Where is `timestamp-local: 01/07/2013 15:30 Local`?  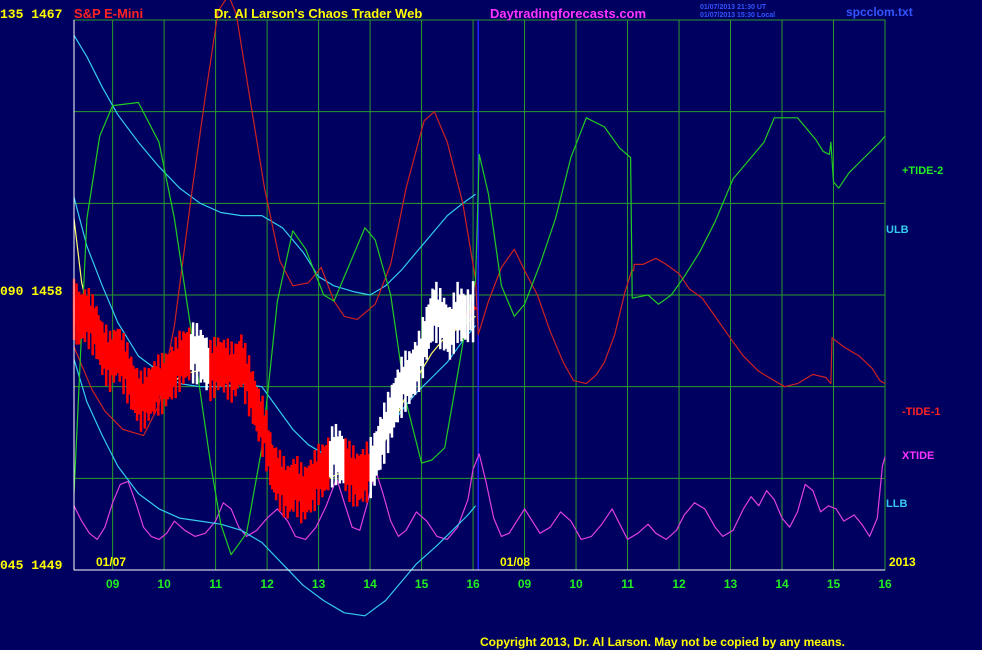 timestamp-local: 01/07/2013 15:30 Local is located at coordinates (737, 15).